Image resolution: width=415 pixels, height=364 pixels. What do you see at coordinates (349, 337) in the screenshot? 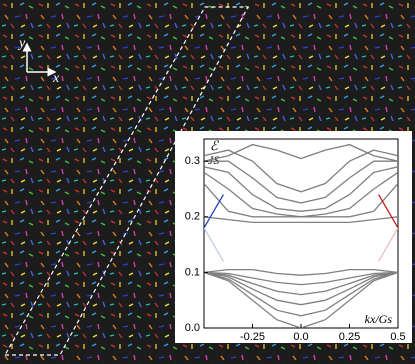
I see `x-tick-label: 0.25` at bounding box center [349, 337].